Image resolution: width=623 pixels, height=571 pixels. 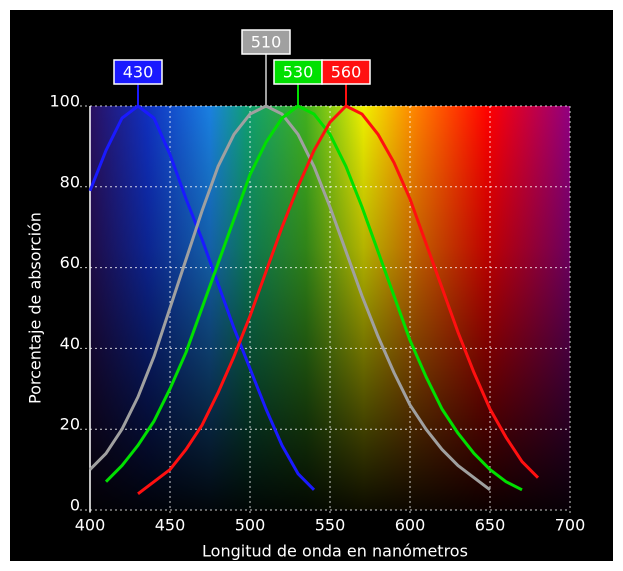 I want to click on x-tick-label: 450, so click(x=170, y=525).